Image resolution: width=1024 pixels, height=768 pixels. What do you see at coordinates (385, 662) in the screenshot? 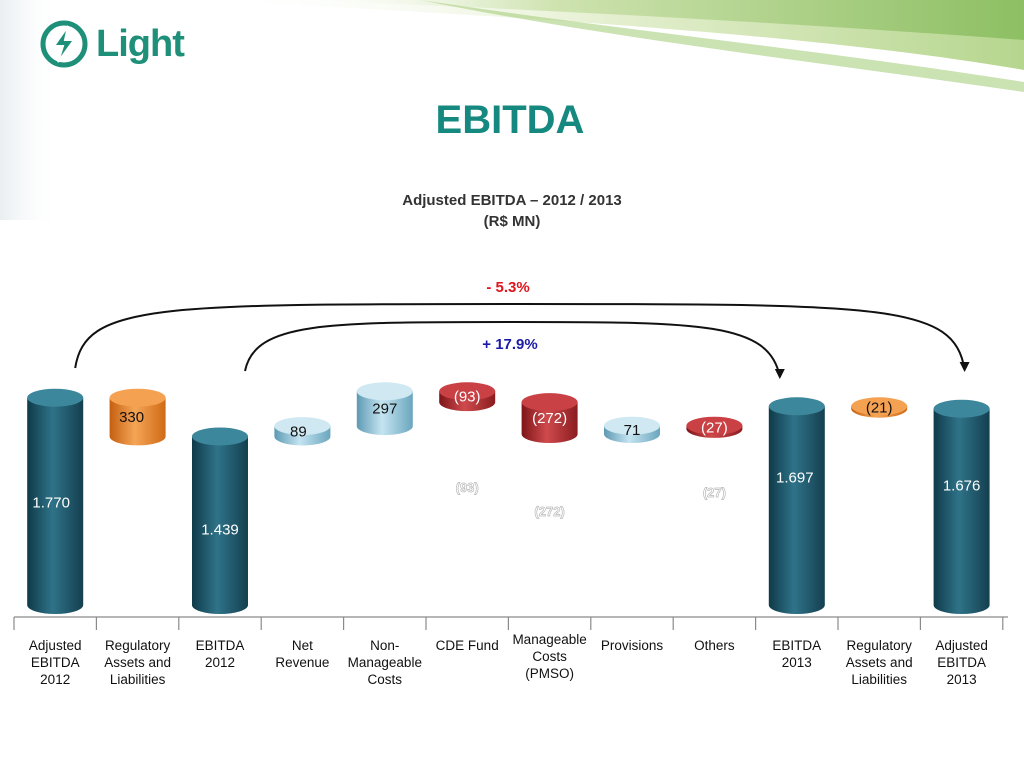
I see `category-label: Non-Manageable Costs` at bounding box center [385, 662].